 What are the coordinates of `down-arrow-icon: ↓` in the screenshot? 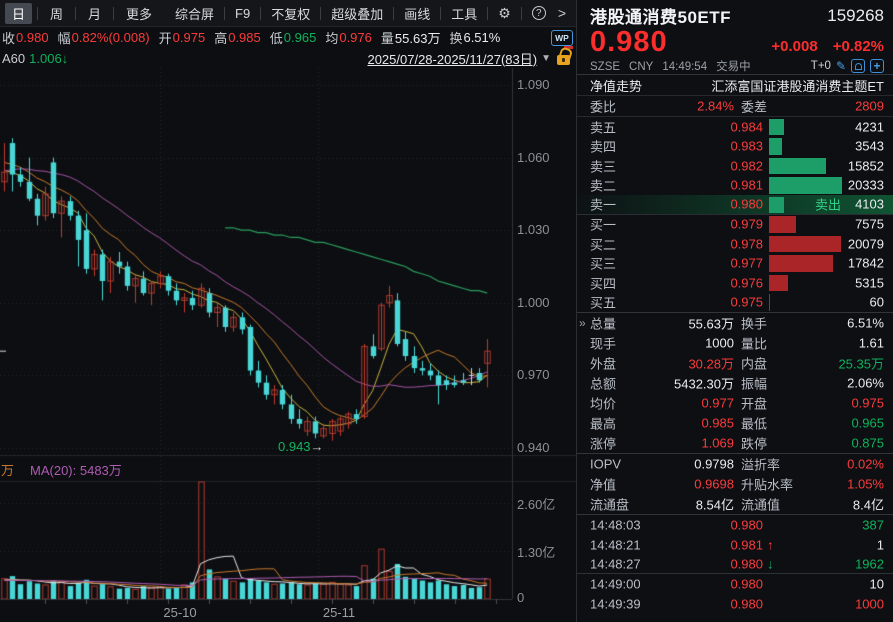 It's located at (770, 564).